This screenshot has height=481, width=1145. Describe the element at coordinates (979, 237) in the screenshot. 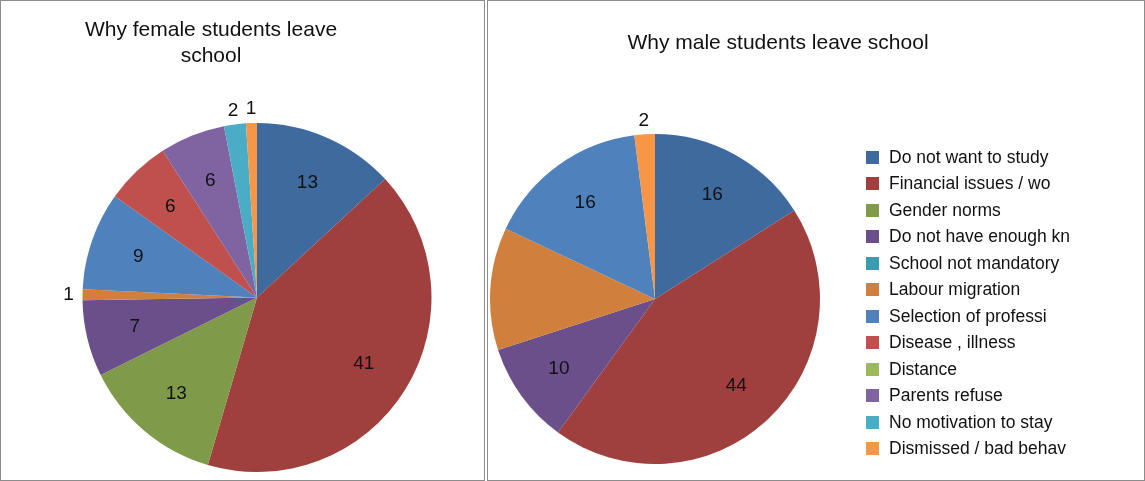

I see `legend-label: Do not have enough kn` at that location.